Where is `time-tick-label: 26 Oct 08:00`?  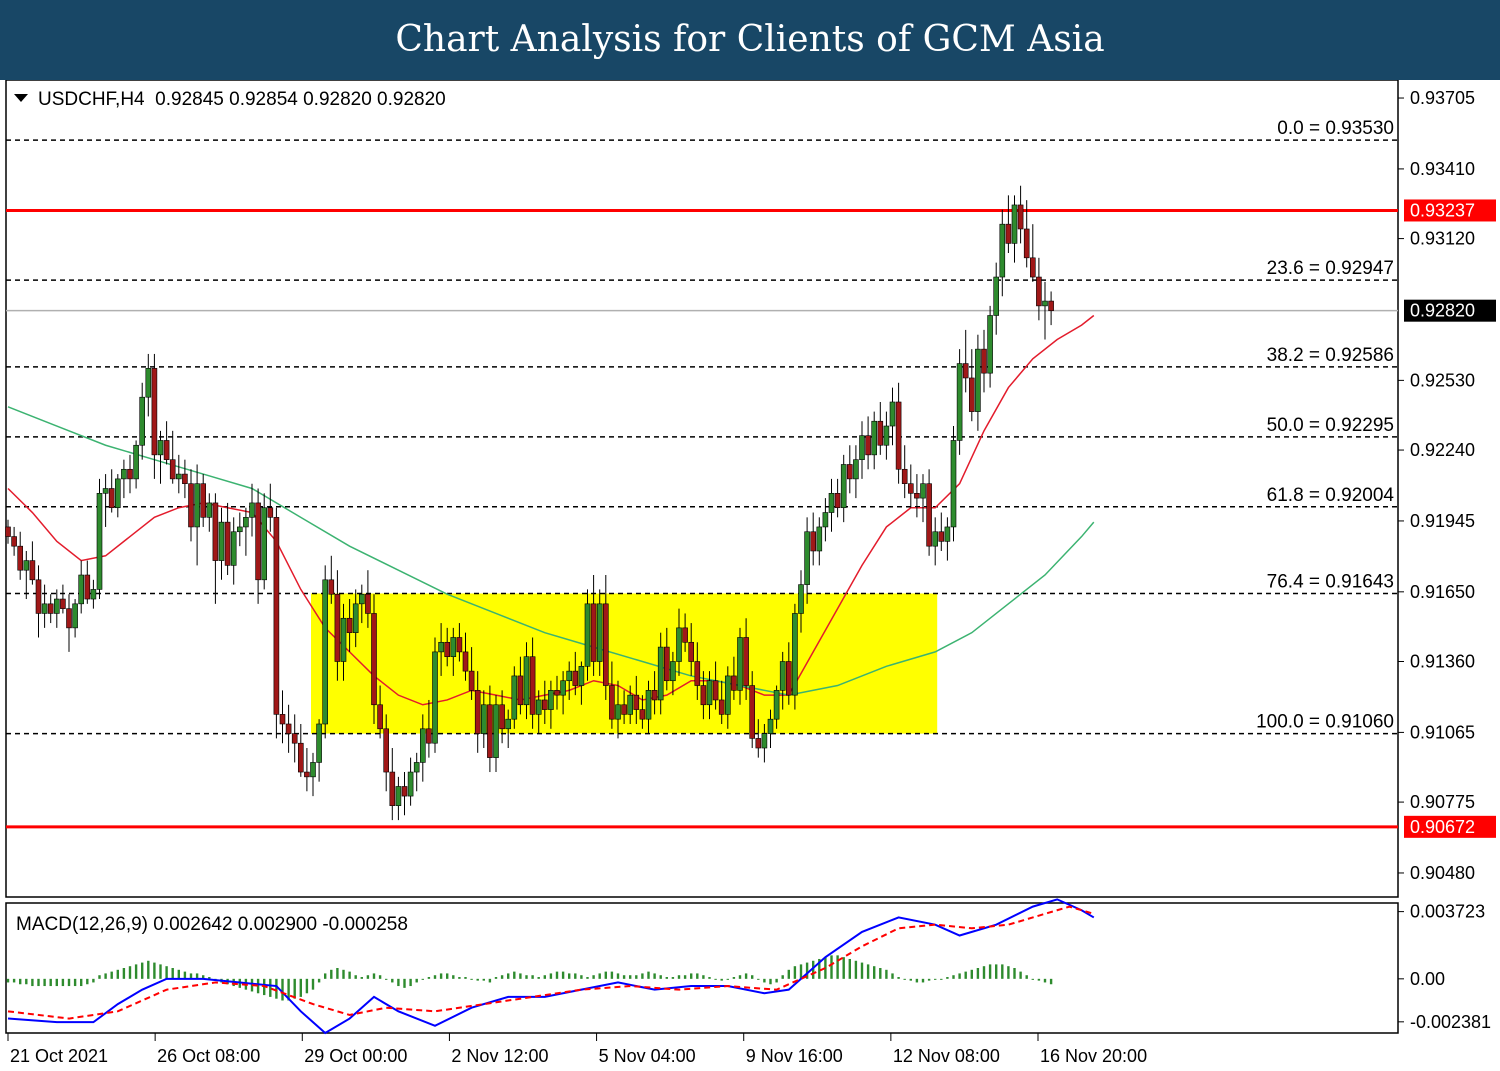
time-tick-label: 26 Oct 08:00 is located at coordinates (208, 1056).